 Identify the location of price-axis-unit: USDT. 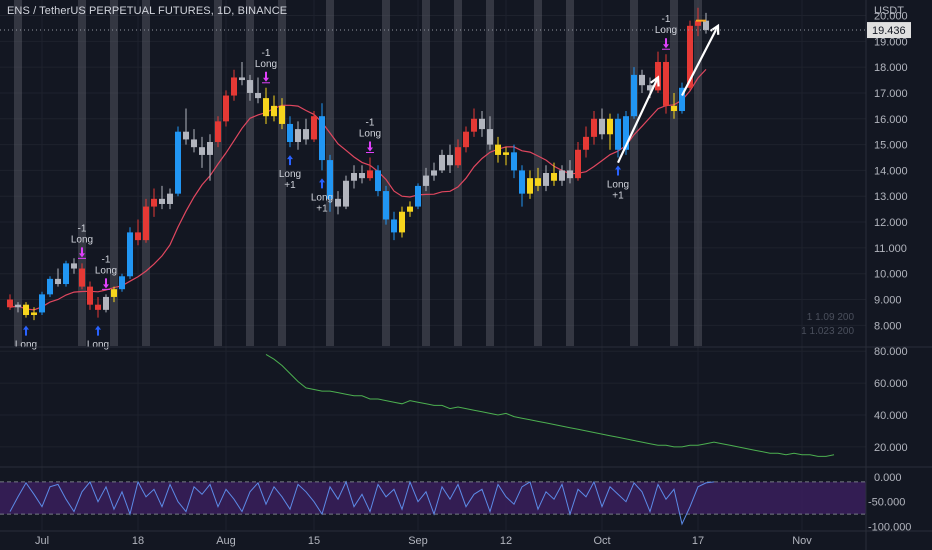
(889, 11).